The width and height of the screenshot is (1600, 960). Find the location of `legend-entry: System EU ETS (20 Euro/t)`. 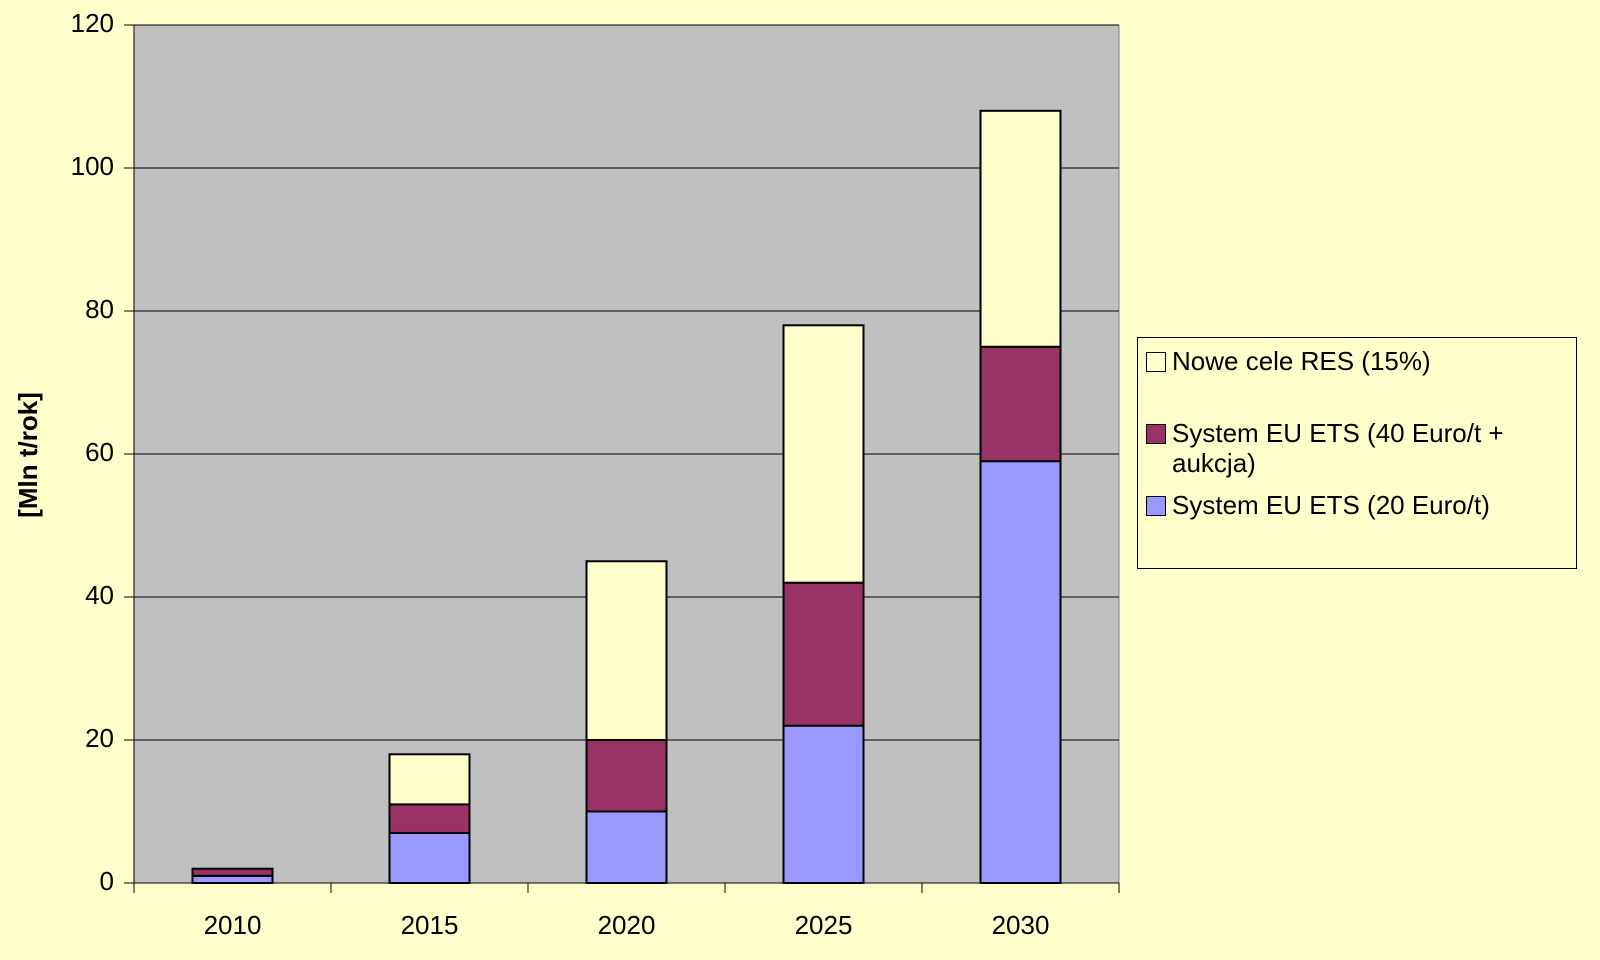

legend-entry: System EU ETS (20 Euro/t) is located at coordinates (1361, 505).